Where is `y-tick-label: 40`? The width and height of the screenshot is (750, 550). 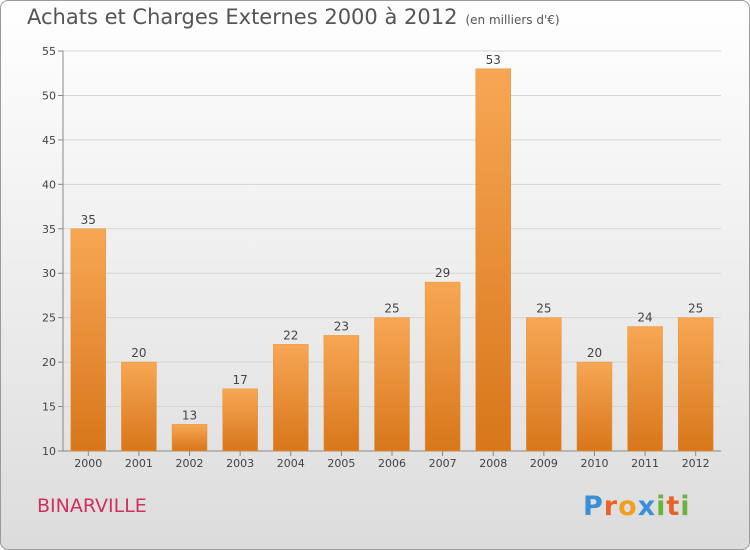
y-tick-label: 40 is located at coordinates (49, 184).